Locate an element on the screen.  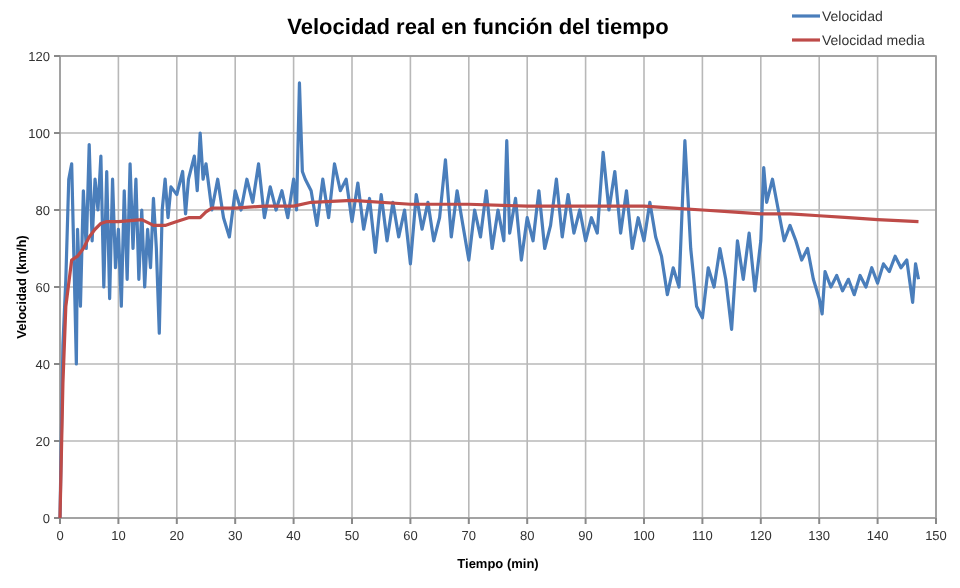
chart-title: Velocidad real en función del tiempo is located at coordinates (478, 28).